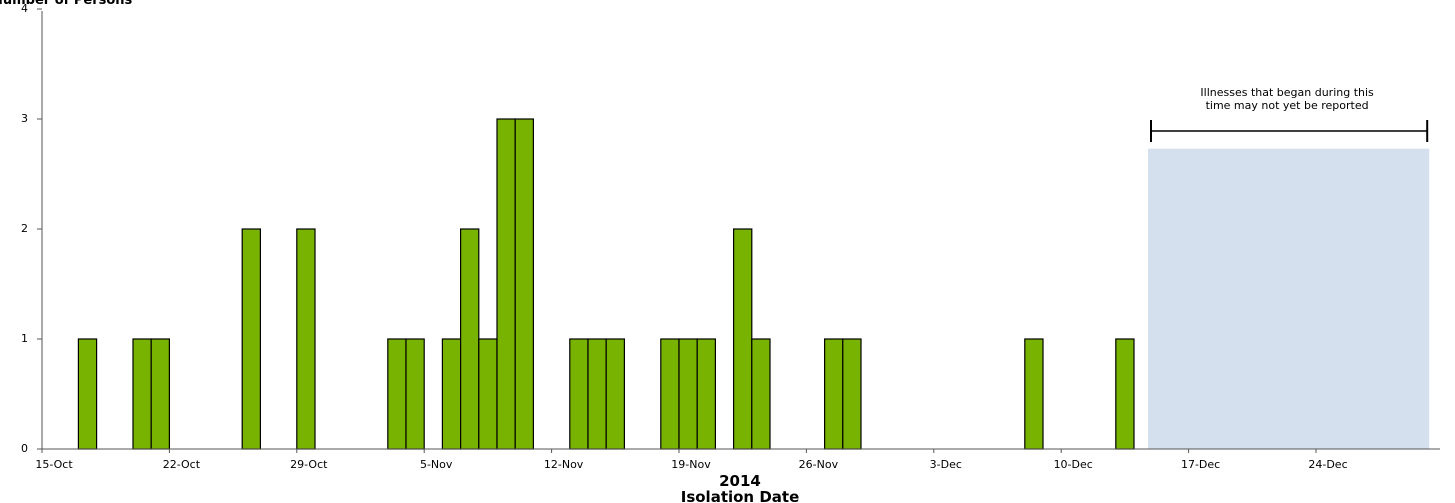  What do you see at coordinates (1327, 464) in the screenshot?
I see `x-tick-label: 24-Dec` at bounding box center [1327, 464].